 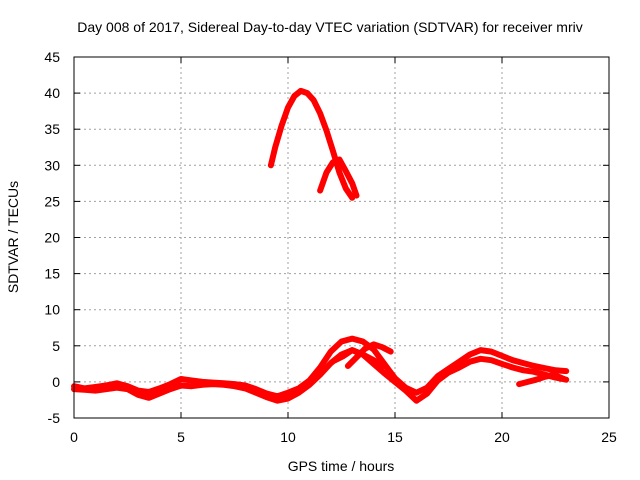 What do you see at coordinates (52, 57) in the screenshot?
I see `y-tick-label: 45` at bounding box center [52, 57].